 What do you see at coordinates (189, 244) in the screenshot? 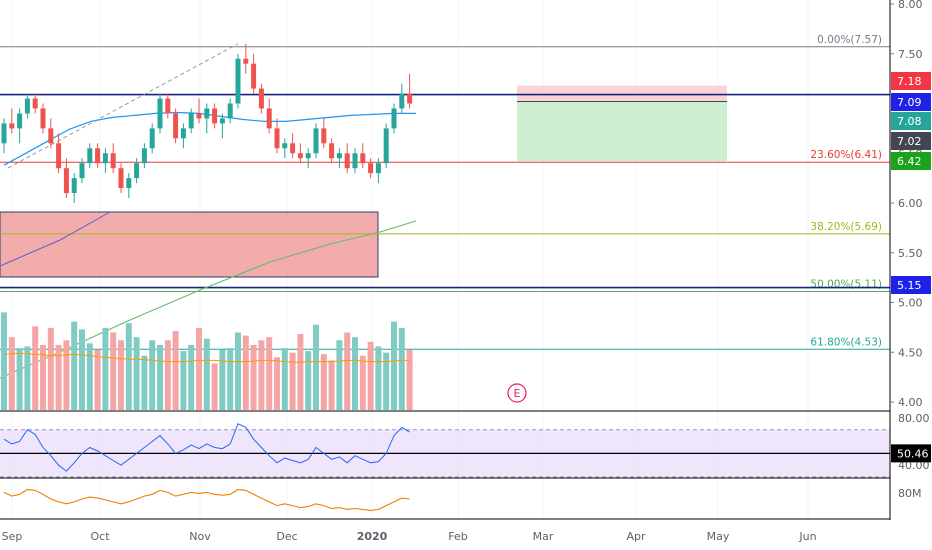
I see `supply-box` at bounding box center [189, 244].